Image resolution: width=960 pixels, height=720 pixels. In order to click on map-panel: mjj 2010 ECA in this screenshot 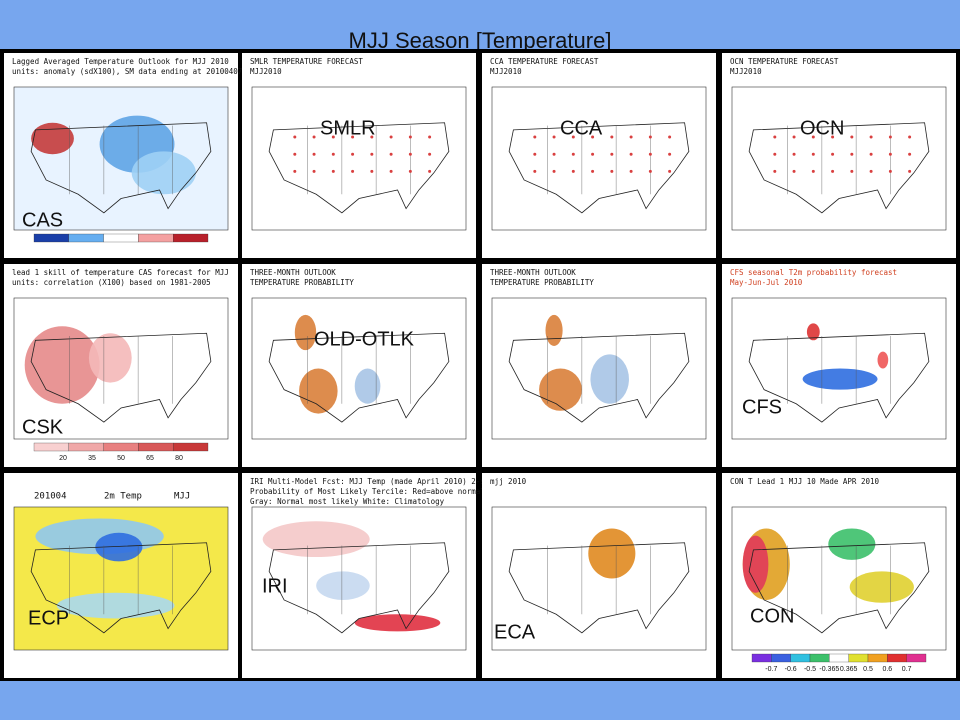, I will do `click(599, 575)`.